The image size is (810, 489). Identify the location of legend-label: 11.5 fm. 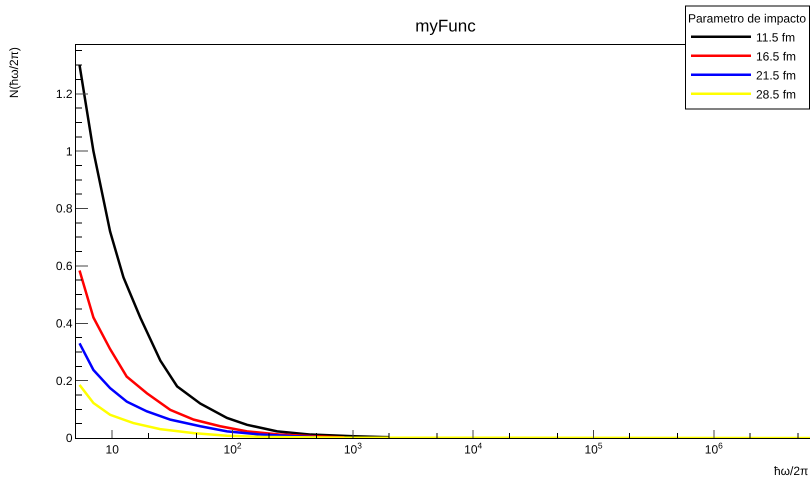
(776, 37).